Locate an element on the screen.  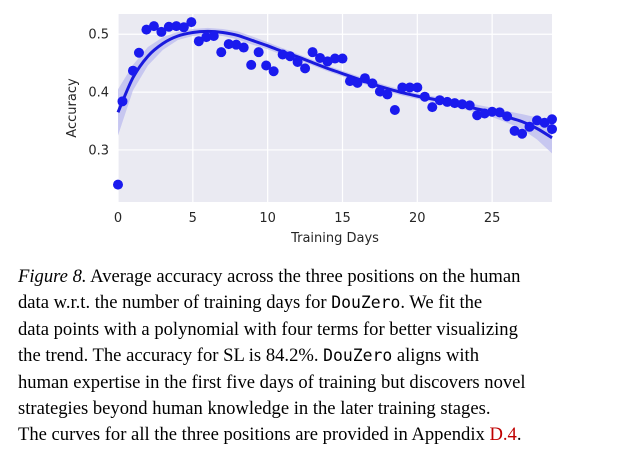
y-tick-label: 0.5 is located at coordinates (98, 35).